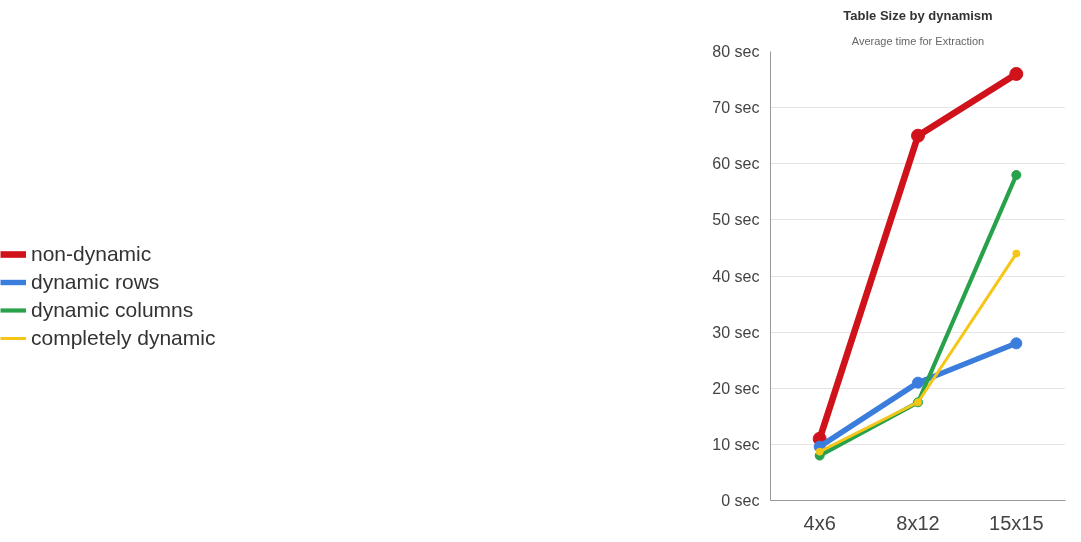 This screenshot has width=1081, height=542. Describe the element at coordinates (736, 388) in the screenshot. I see `y-tick-label: 20 sec` at that location.